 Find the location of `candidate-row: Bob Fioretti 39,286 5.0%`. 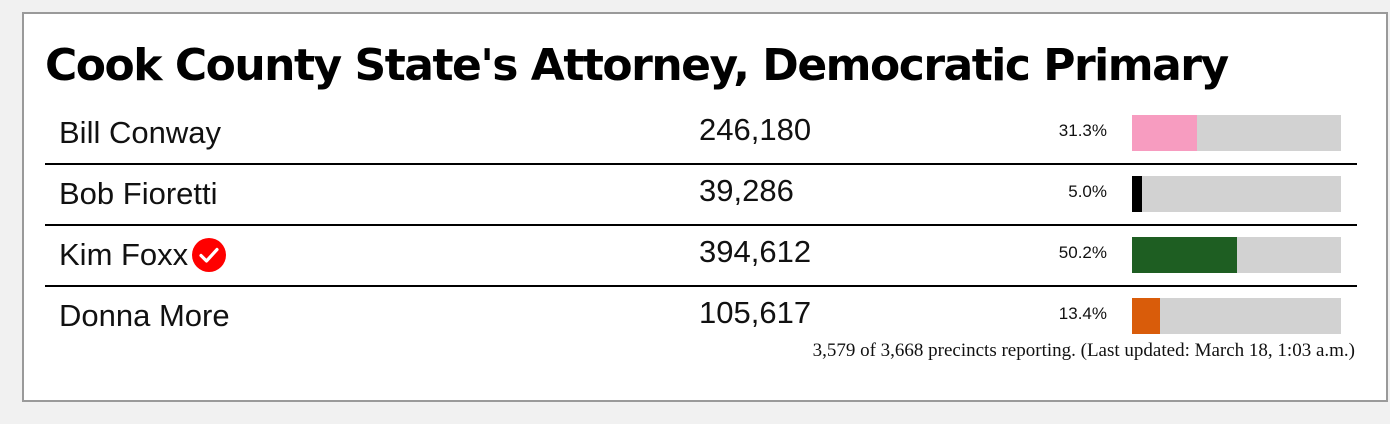

candidate-row: Bob Fioretti 39,286 5.0% is located at coordinates (701, 195).